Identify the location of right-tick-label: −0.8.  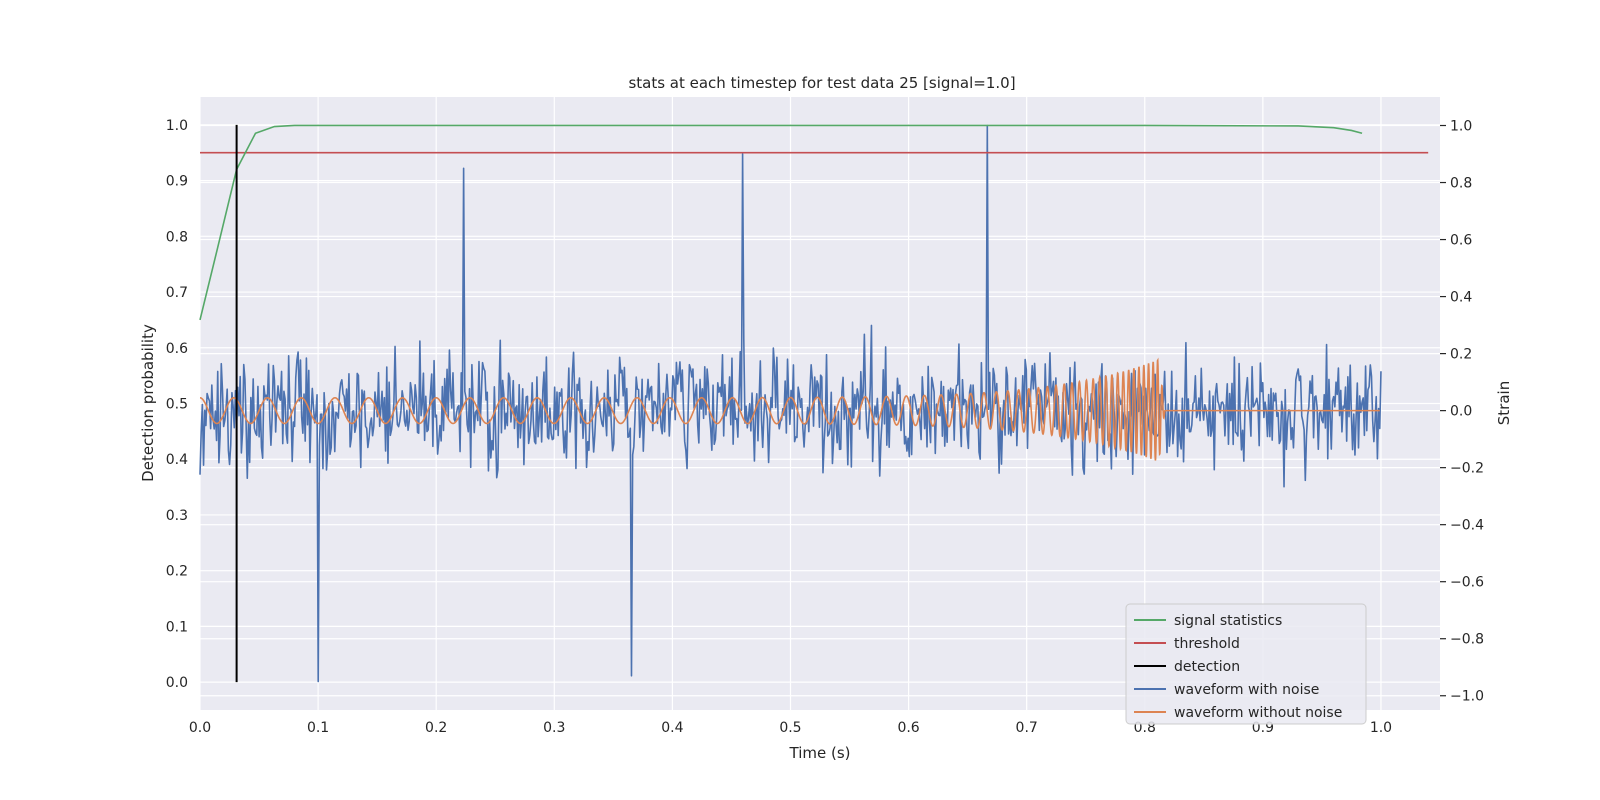
(1467, 640).